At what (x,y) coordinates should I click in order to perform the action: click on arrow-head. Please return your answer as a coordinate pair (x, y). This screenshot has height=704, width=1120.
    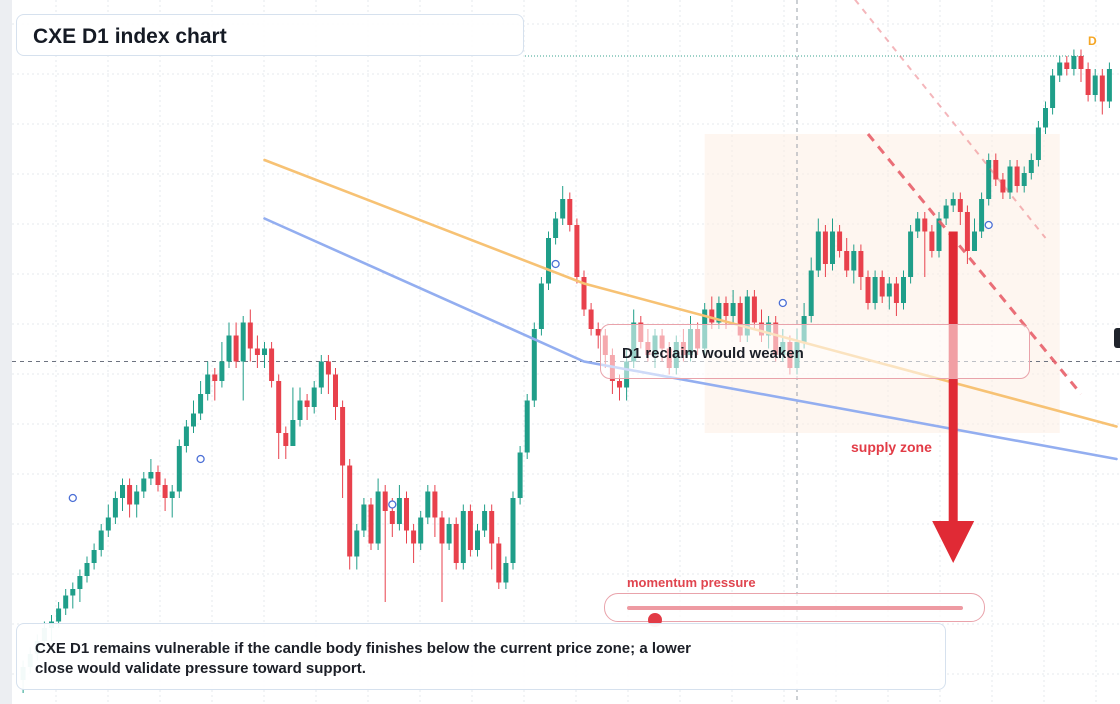
    Looking at the image, I should click on (953, 542).